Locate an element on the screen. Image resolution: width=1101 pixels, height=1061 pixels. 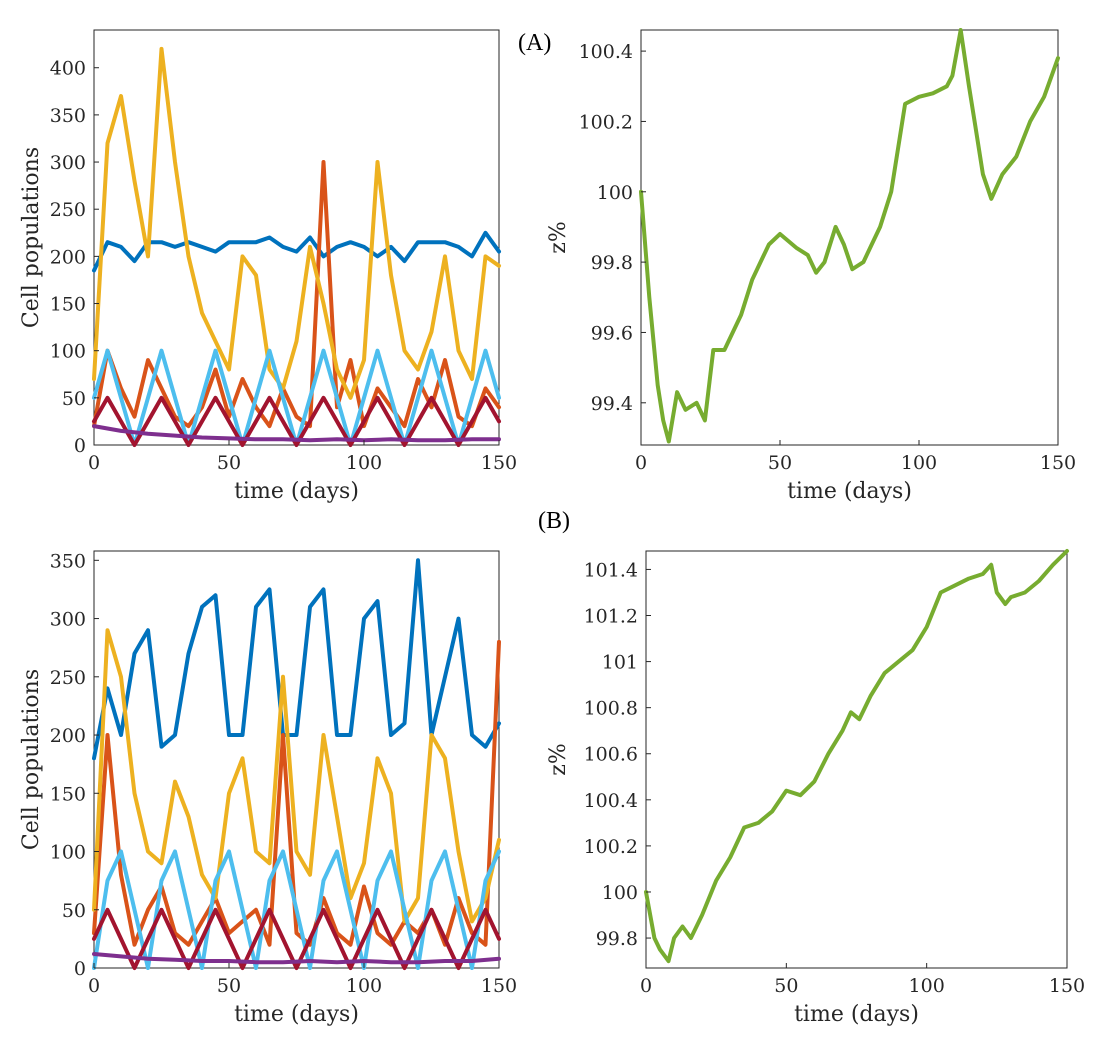
y-tick-label: 400 is located at coordinates (68, 69).